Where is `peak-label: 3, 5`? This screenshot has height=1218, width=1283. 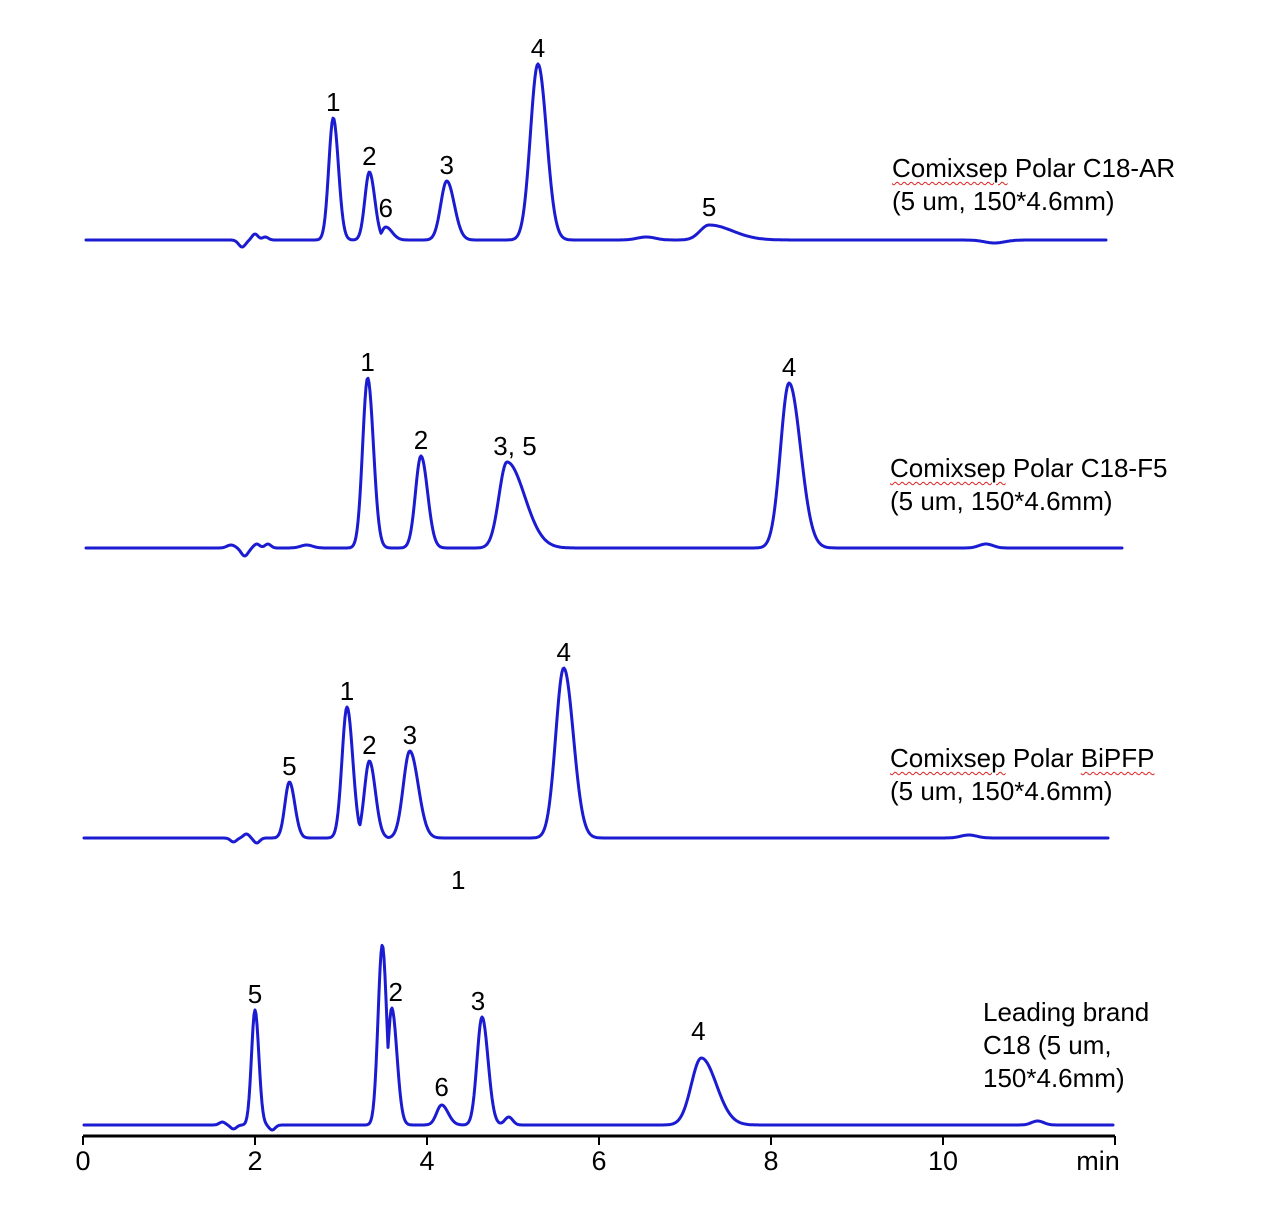
peak-label: 3, 5 is located at coordinates (515, 446).